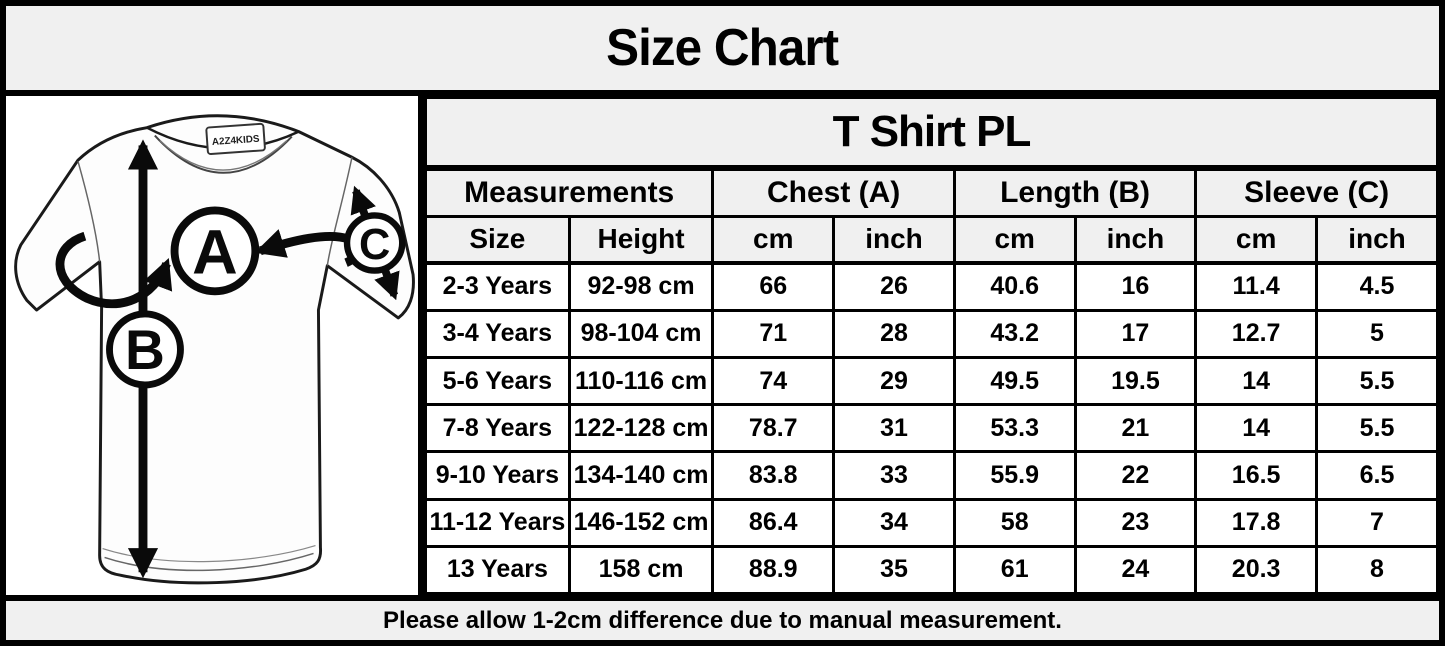  Describe the element at coordinates (497, 334) in the screenshot. I see `table-cell: 3-4 Years` at that location.